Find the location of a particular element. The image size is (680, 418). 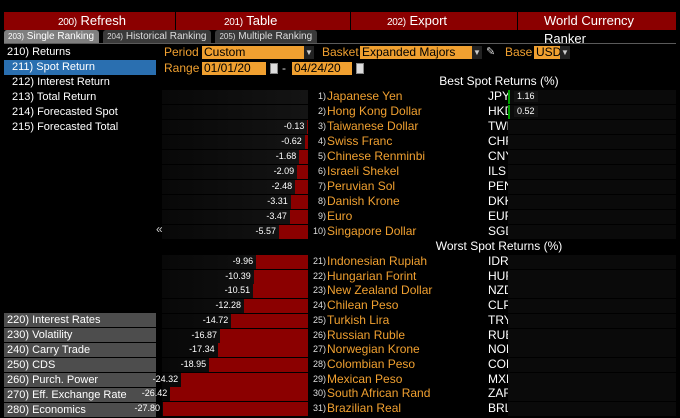

range-end-input: 04/24/20 is located at coordinates (322, 68).